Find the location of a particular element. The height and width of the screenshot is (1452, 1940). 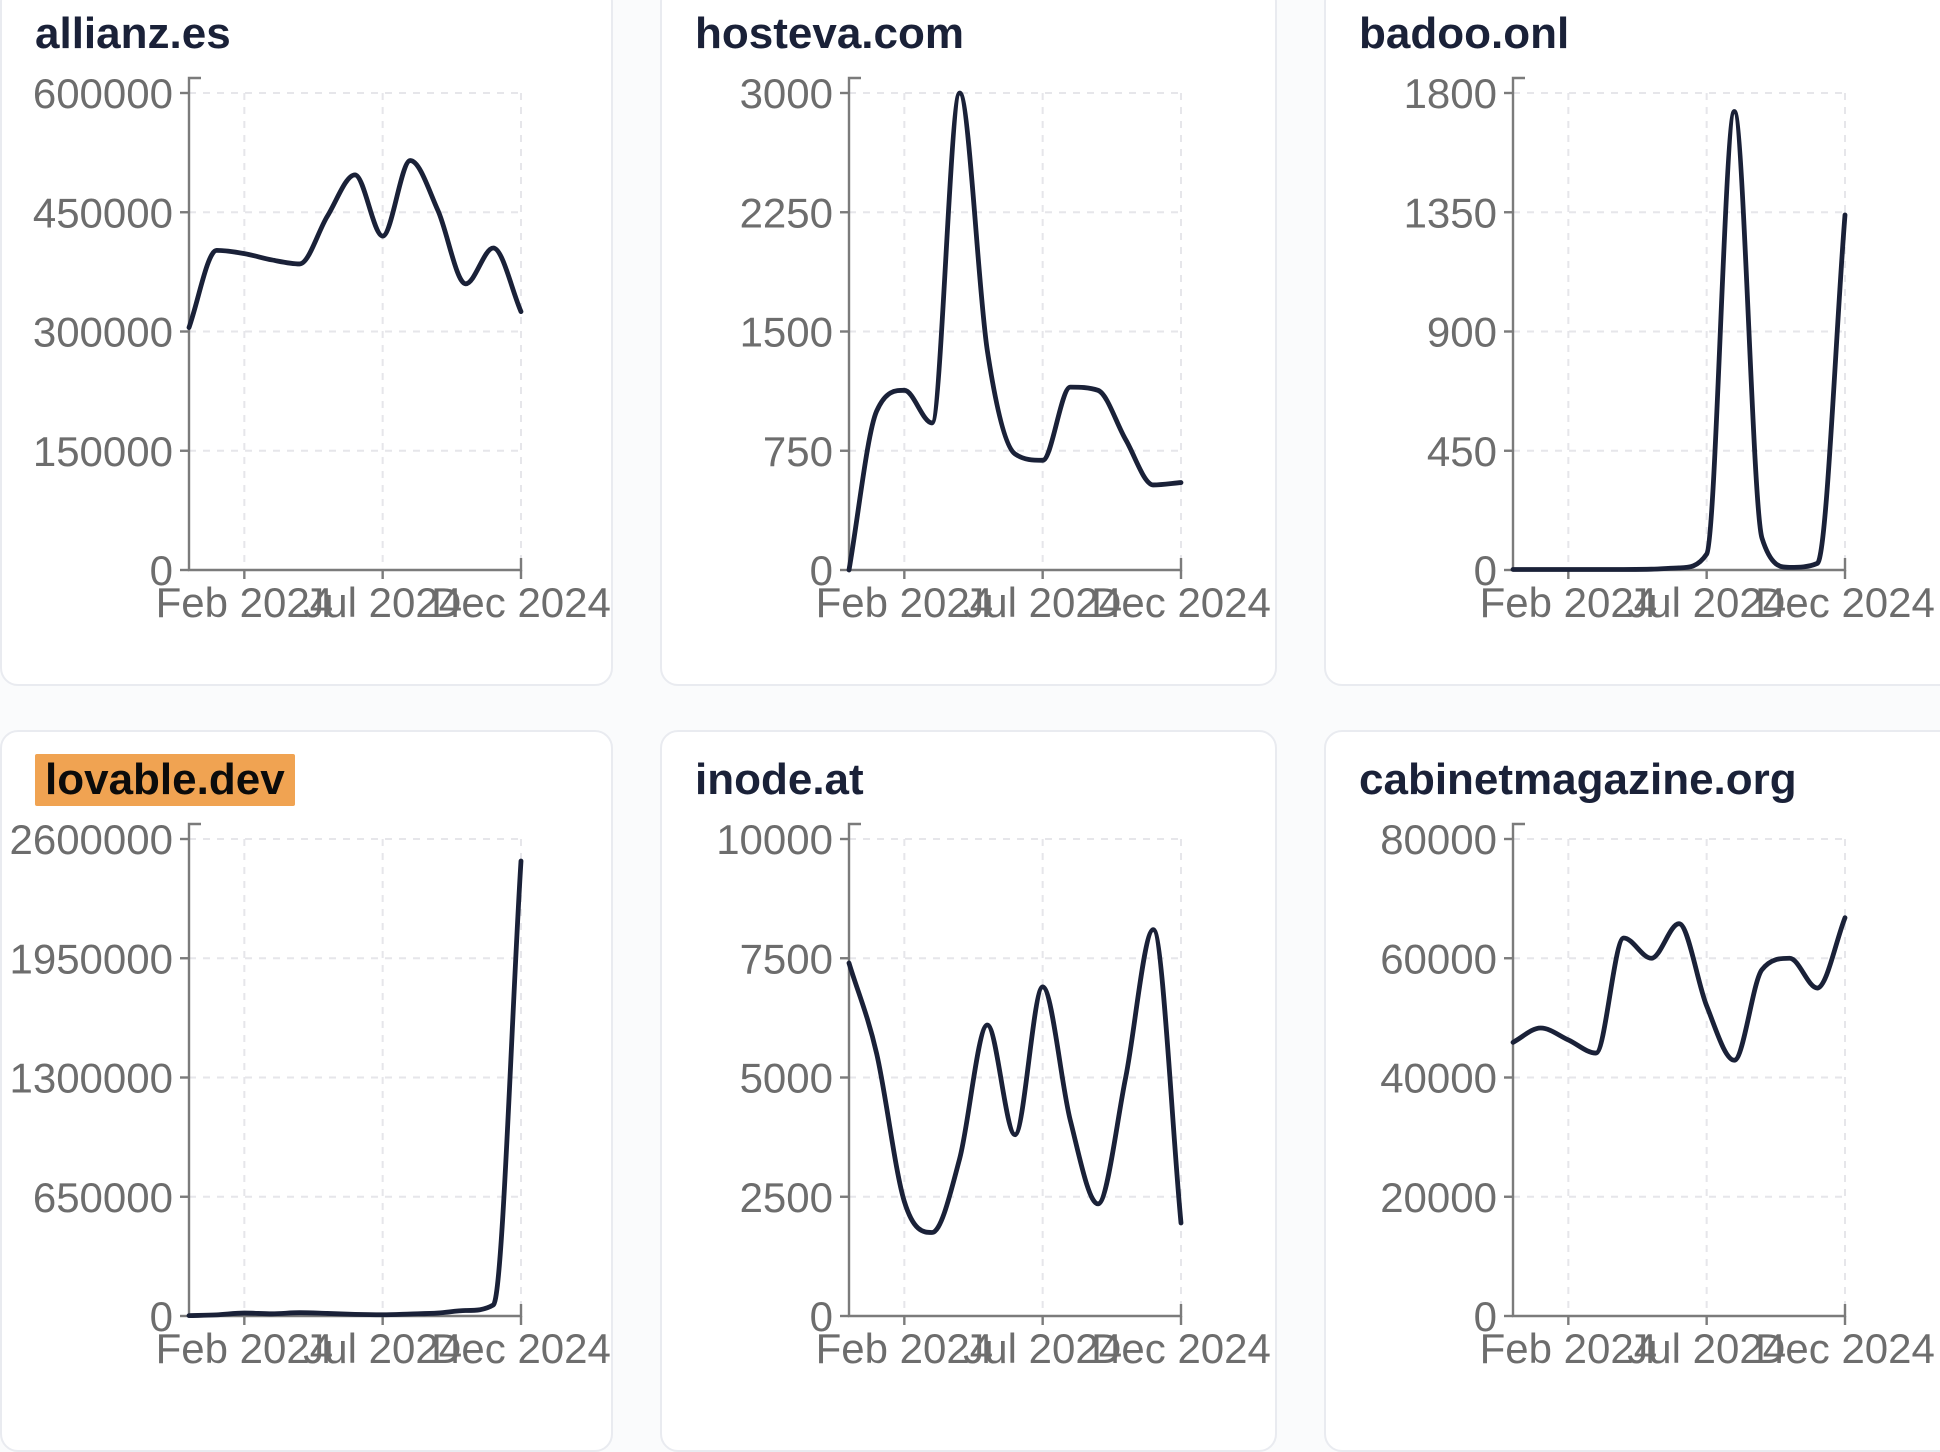

svg-text: 450000 is located at coordinates (103, 212).